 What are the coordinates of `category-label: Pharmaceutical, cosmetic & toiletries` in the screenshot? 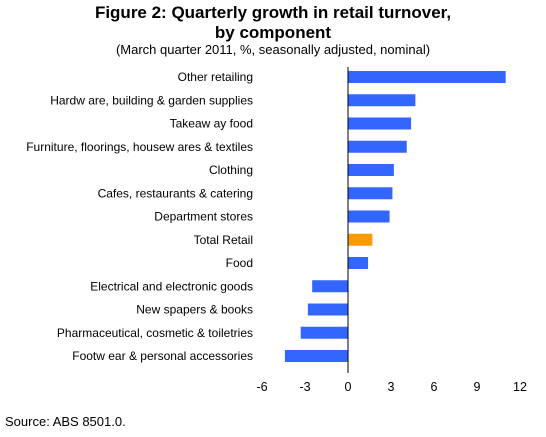 It's located at (155, 333).